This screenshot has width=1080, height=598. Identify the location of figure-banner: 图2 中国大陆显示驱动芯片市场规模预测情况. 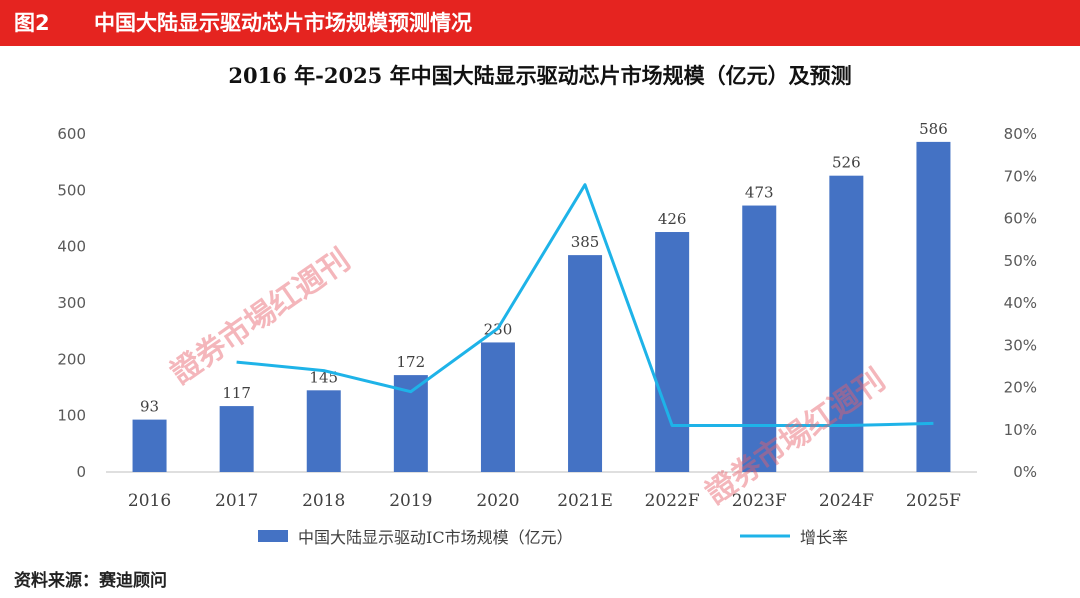
(540, 23).